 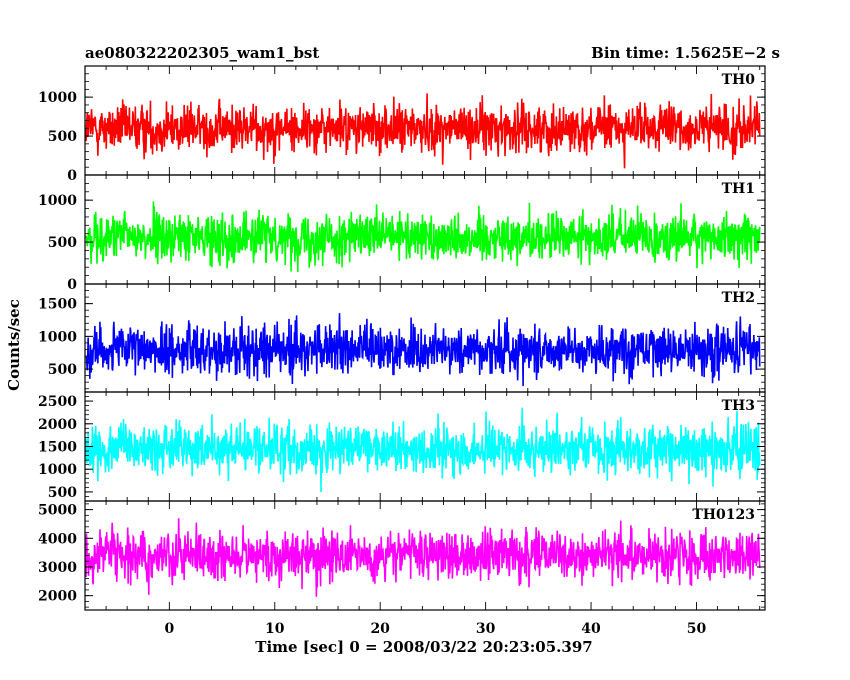 I want to click on series-th1, so click(x=423, y=236).